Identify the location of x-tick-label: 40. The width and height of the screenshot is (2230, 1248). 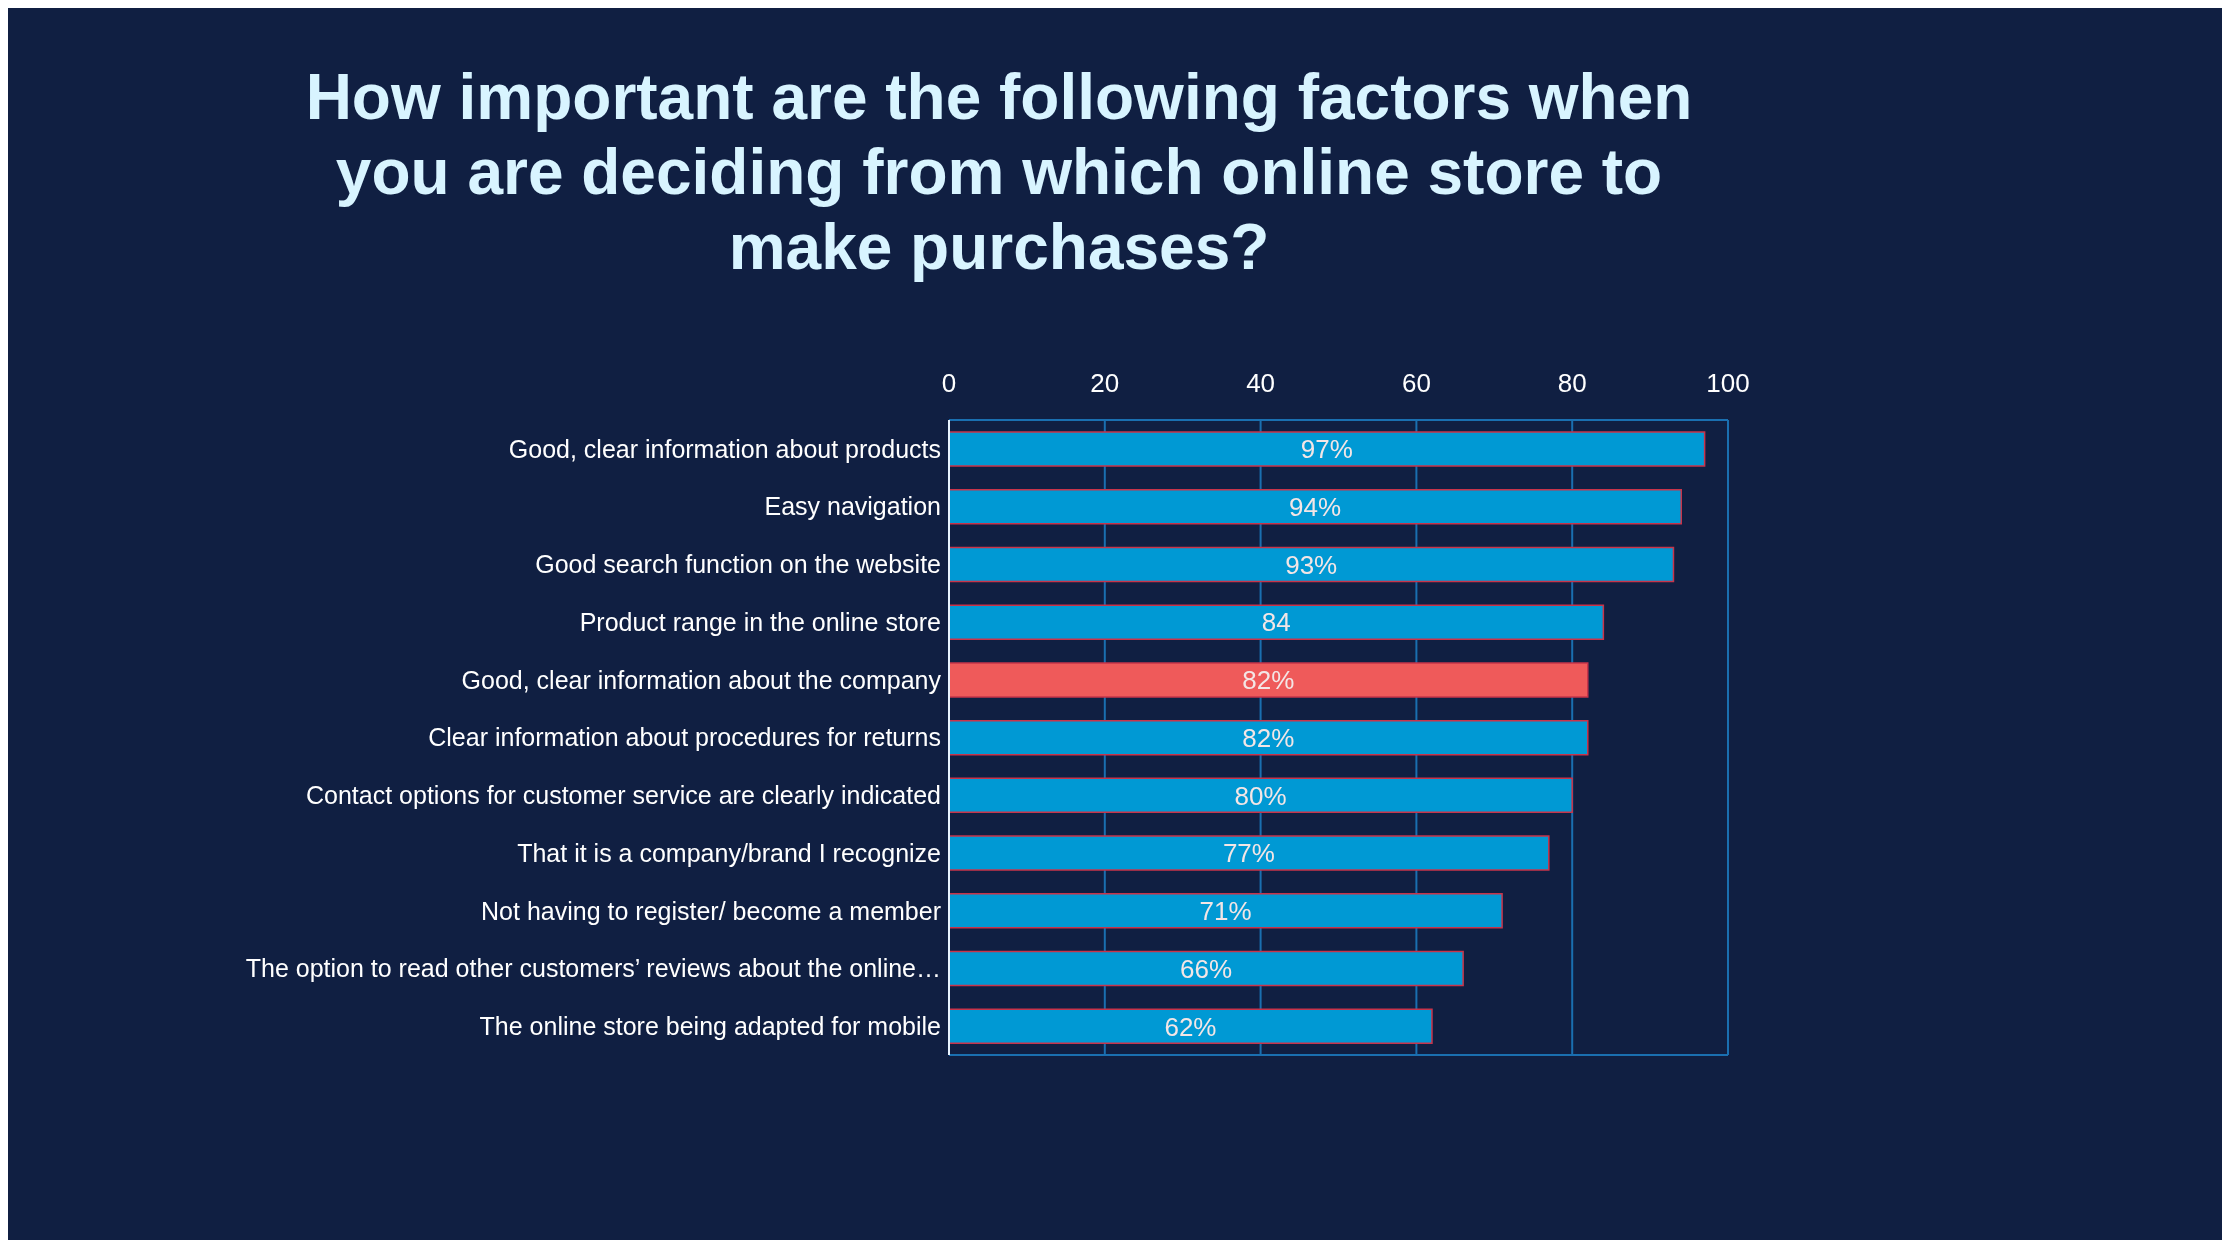
(1261, 383).